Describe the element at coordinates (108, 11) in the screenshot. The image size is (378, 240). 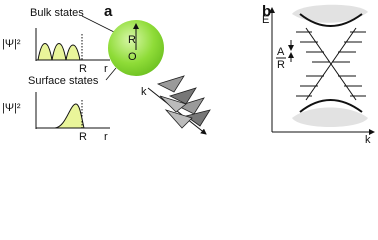
I see `panel-label: a` at that location.